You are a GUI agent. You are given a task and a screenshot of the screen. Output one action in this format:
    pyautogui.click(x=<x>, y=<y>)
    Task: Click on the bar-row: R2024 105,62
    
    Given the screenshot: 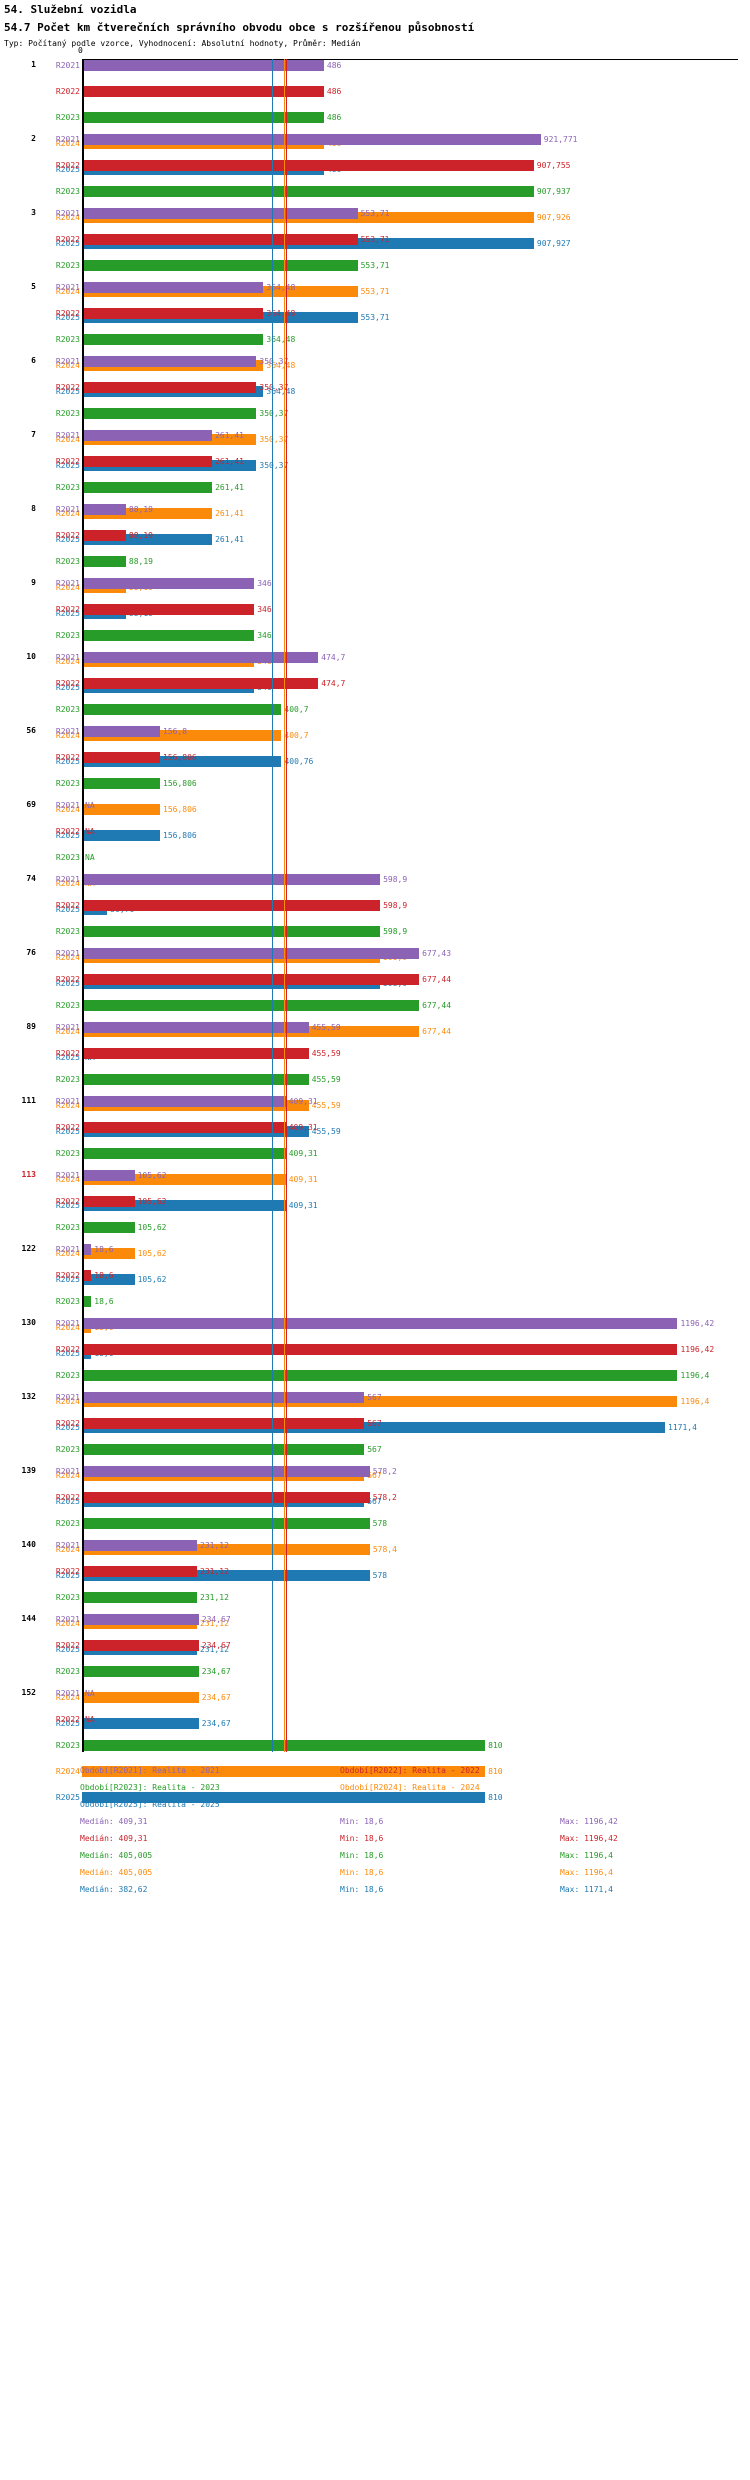 What is the action you would take?
    pyautogui.click(x=375, y=1253)
    